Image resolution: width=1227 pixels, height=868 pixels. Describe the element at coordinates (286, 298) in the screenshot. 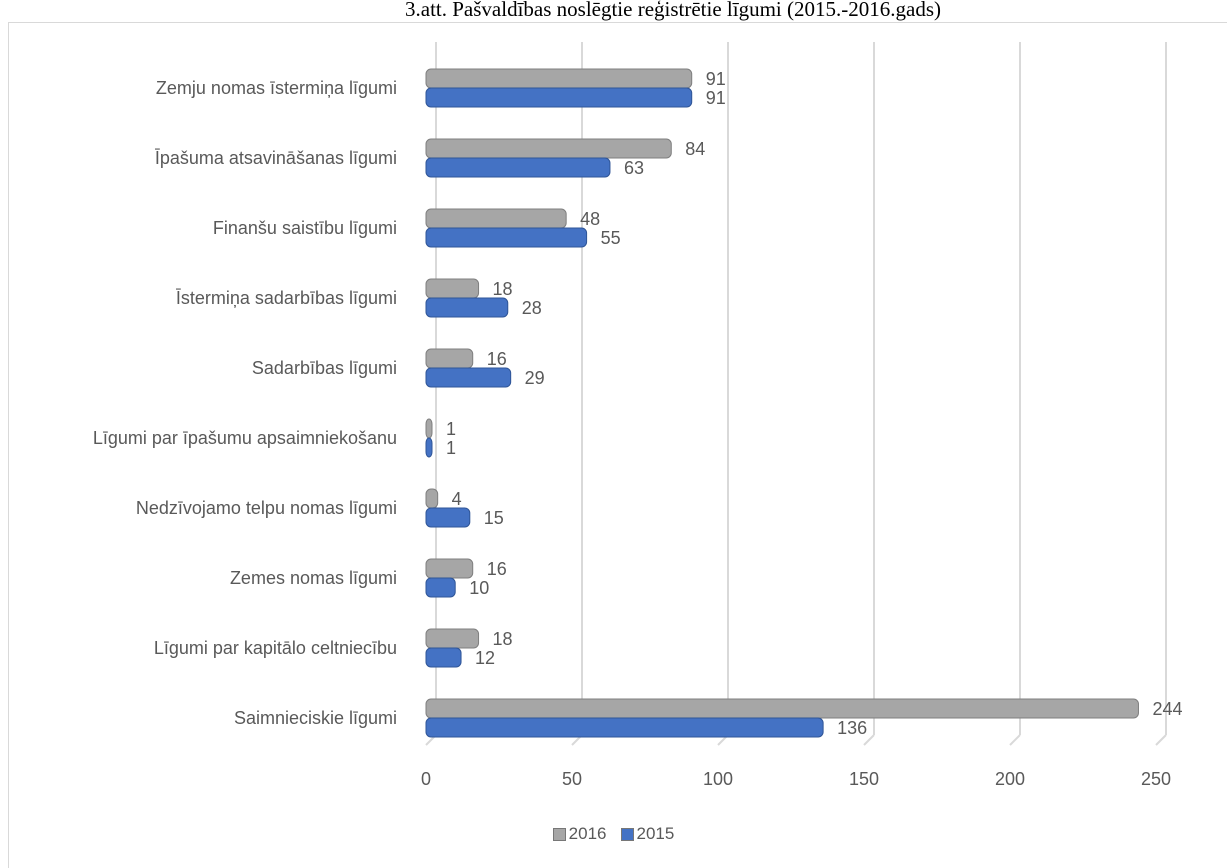

I see `category-label: Īstermiņa sadarbības līgumi` at that location.